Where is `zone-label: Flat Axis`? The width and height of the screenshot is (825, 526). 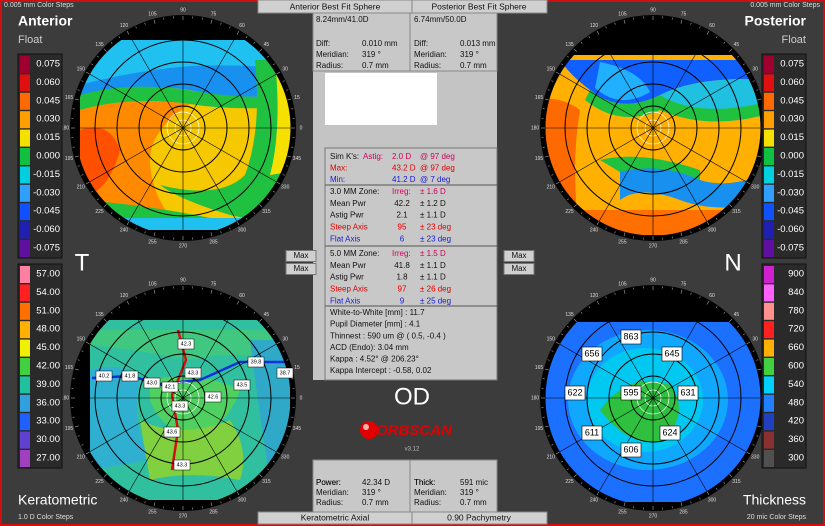 zone-label: Flat Axis is located at coordinates (345, 238).